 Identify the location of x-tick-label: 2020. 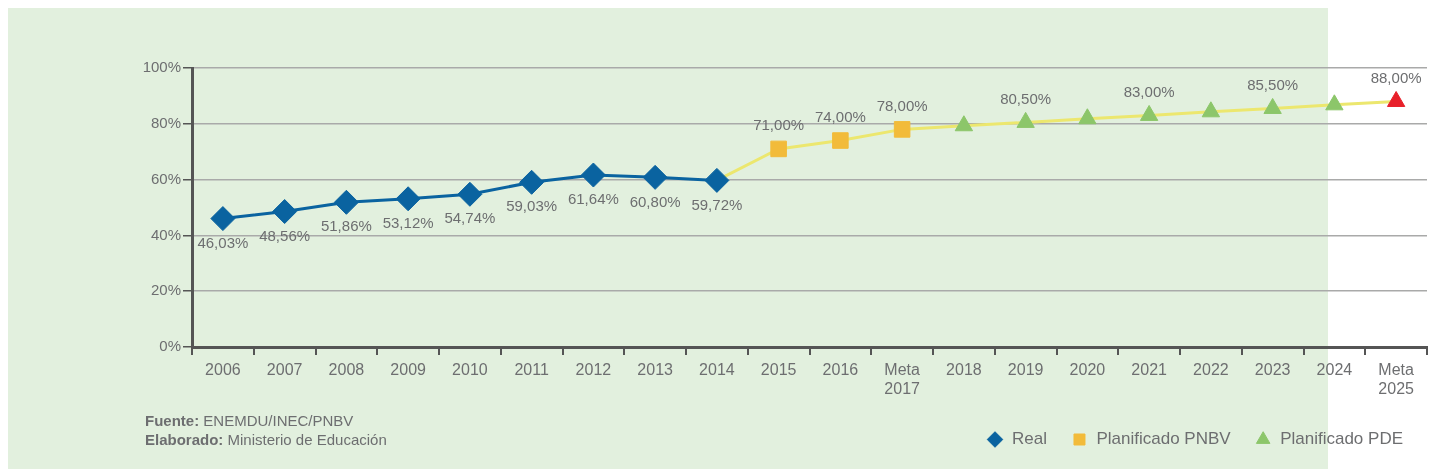
(1087, 370).